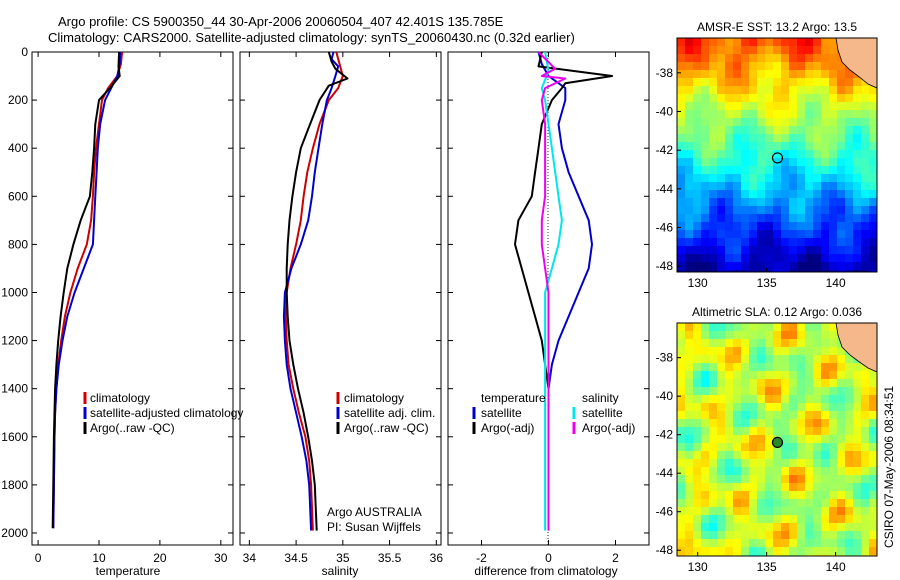  What do you see at coordinates (665, 111) in the screenshot?
I see `lat-tick-label: -40` at bounding box center [665, 111].